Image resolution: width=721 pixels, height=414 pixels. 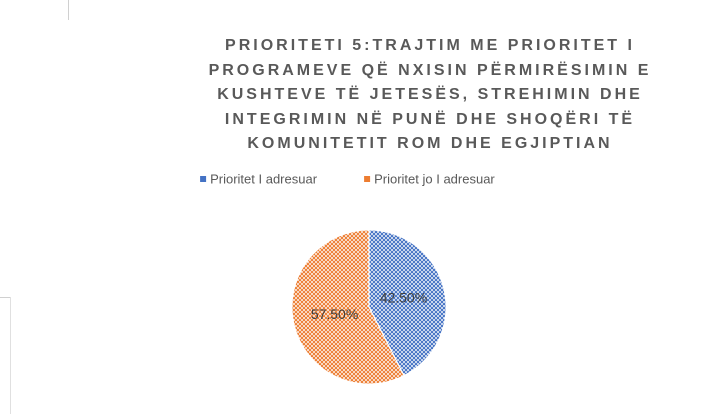 I want to click on data-label: 57.50%, so click(x=334, y=314).